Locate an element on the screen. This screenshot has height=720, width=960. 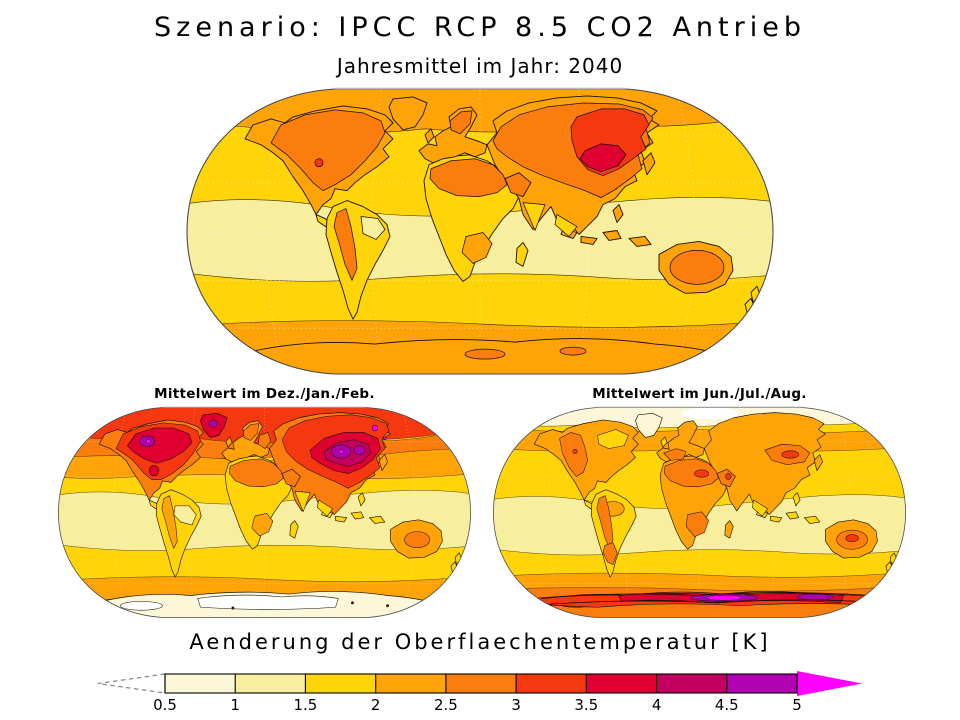
colorbar-segments is located at coordinates (481, 683).